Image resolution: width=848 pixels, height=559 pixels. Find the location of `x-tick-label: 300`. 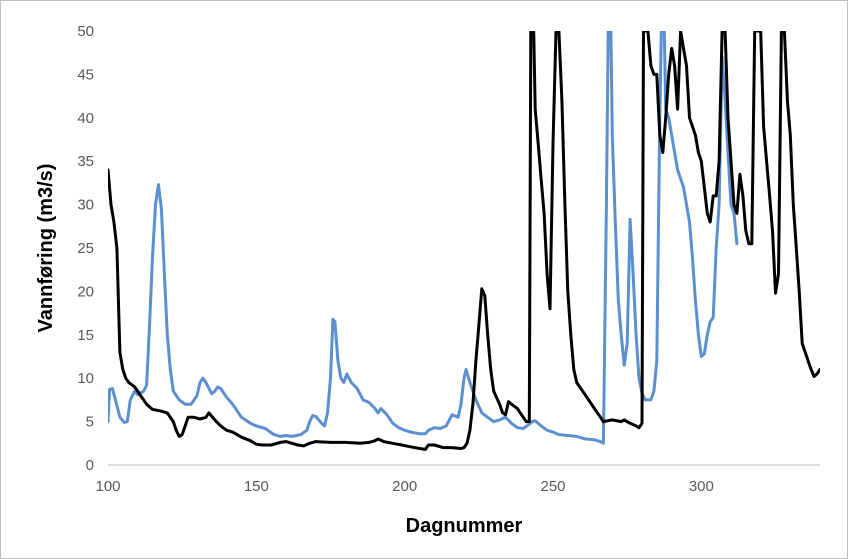

x-tick-label: 300 is located at coordinates (701, 486).